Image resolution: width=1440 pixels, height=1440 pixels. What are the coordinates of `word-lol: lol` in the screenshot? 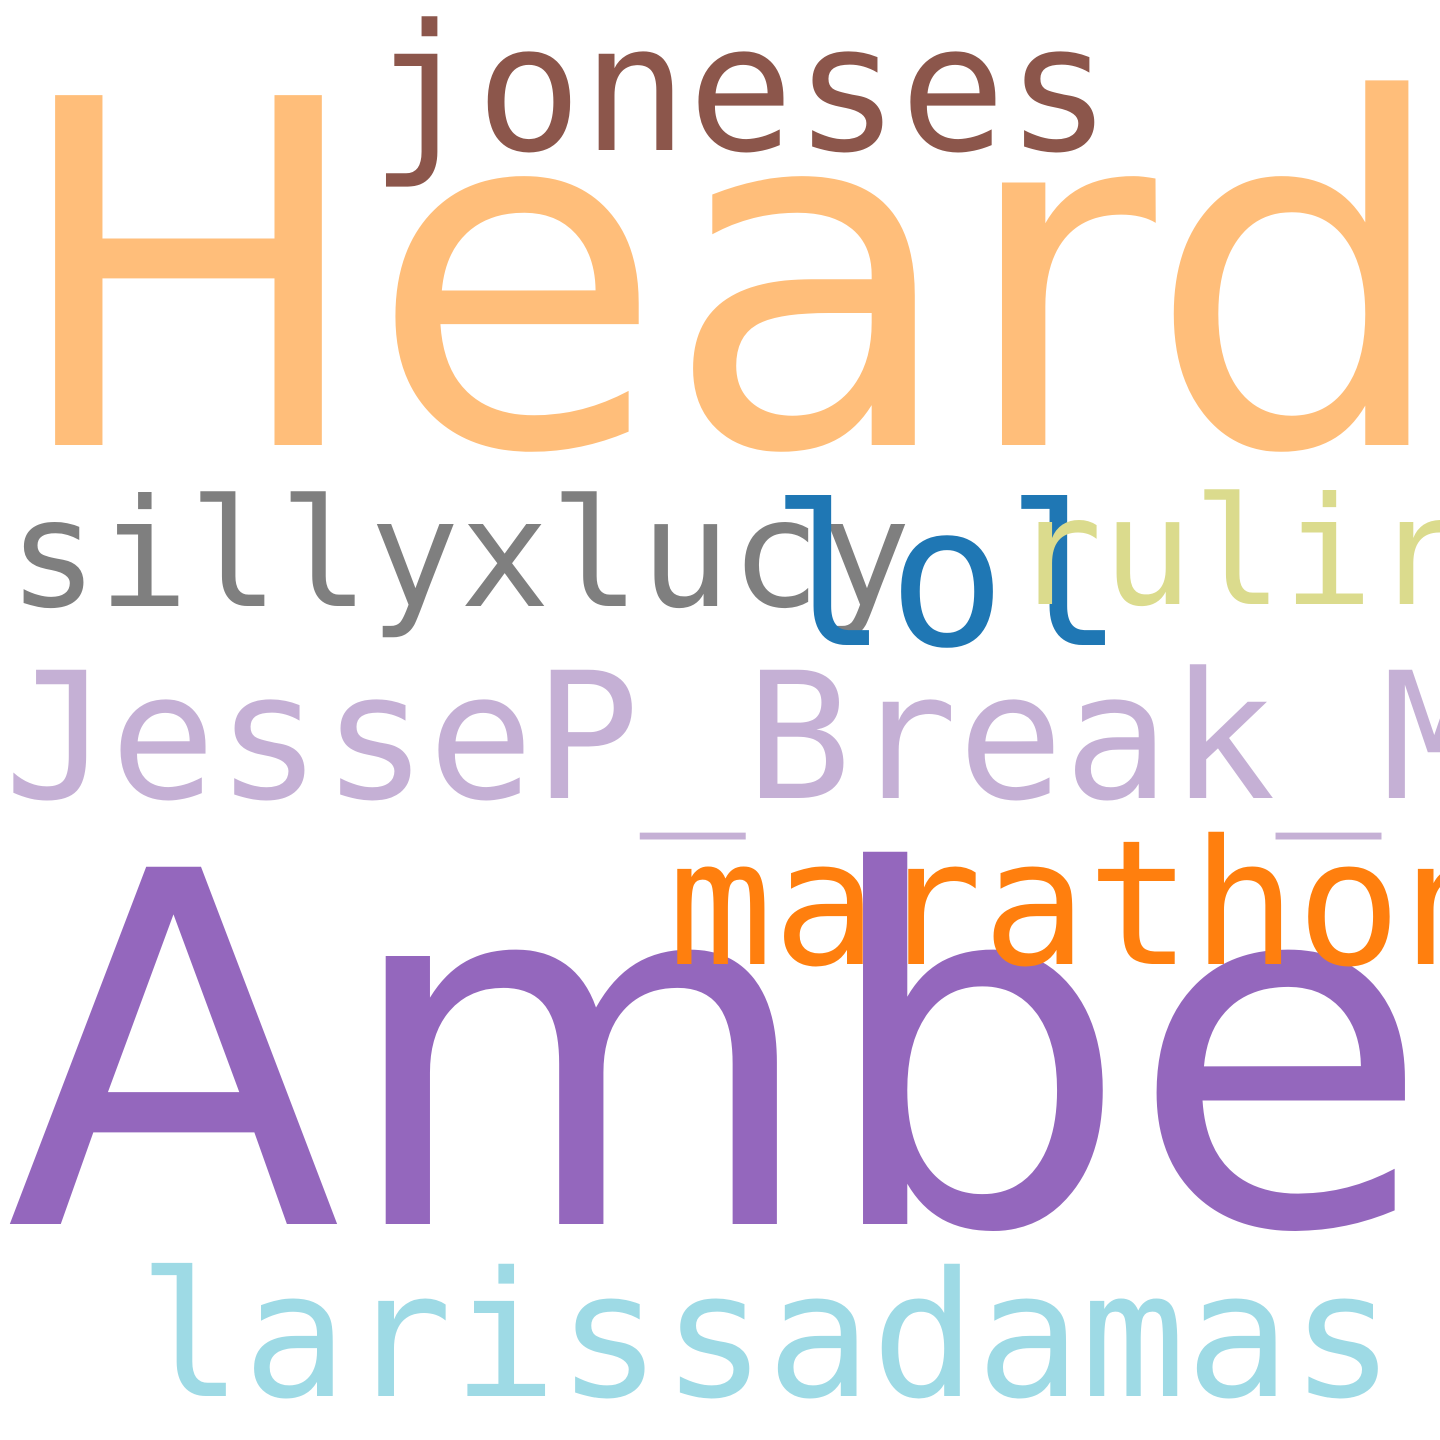 It's located at (947, 578).